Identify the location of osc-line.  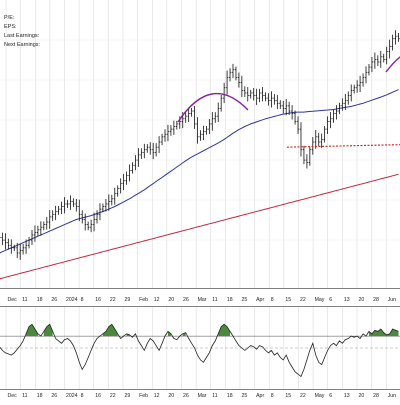
(199, 350).